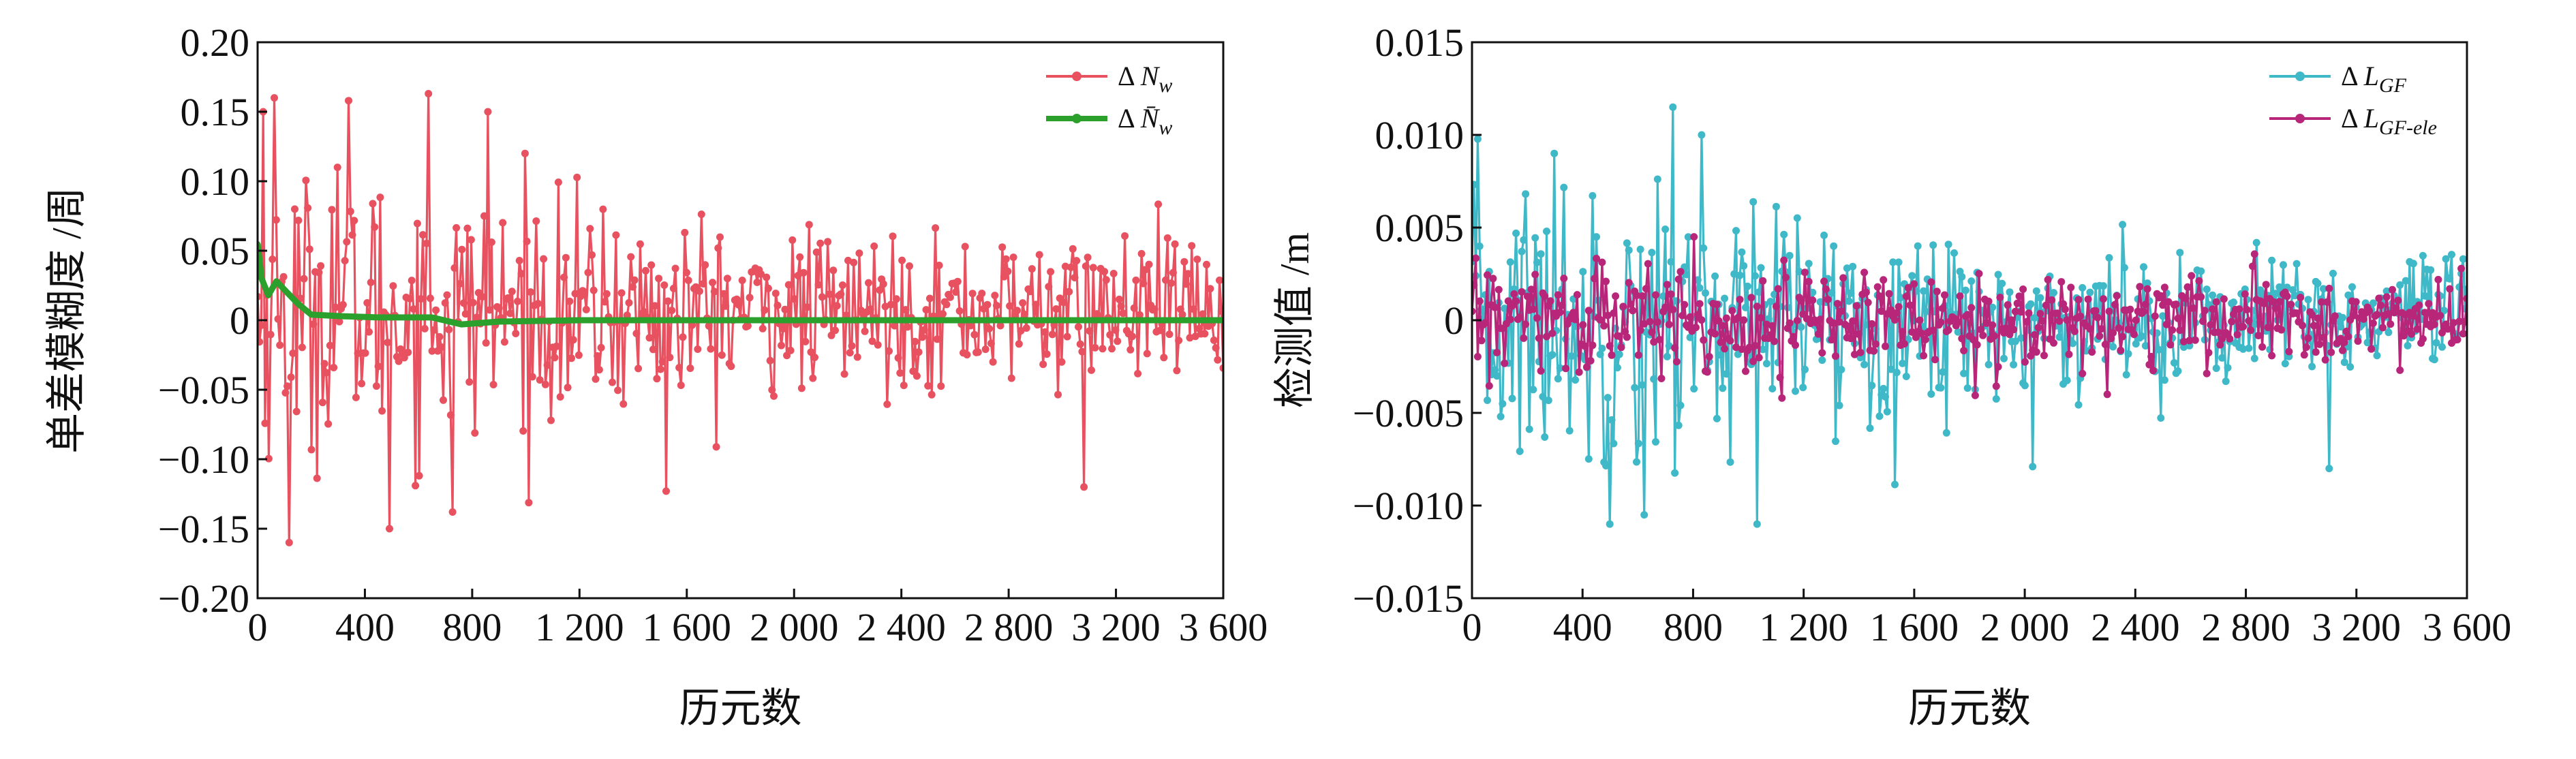  I want to click on y-tick-label: 0, so click(1454, 320).